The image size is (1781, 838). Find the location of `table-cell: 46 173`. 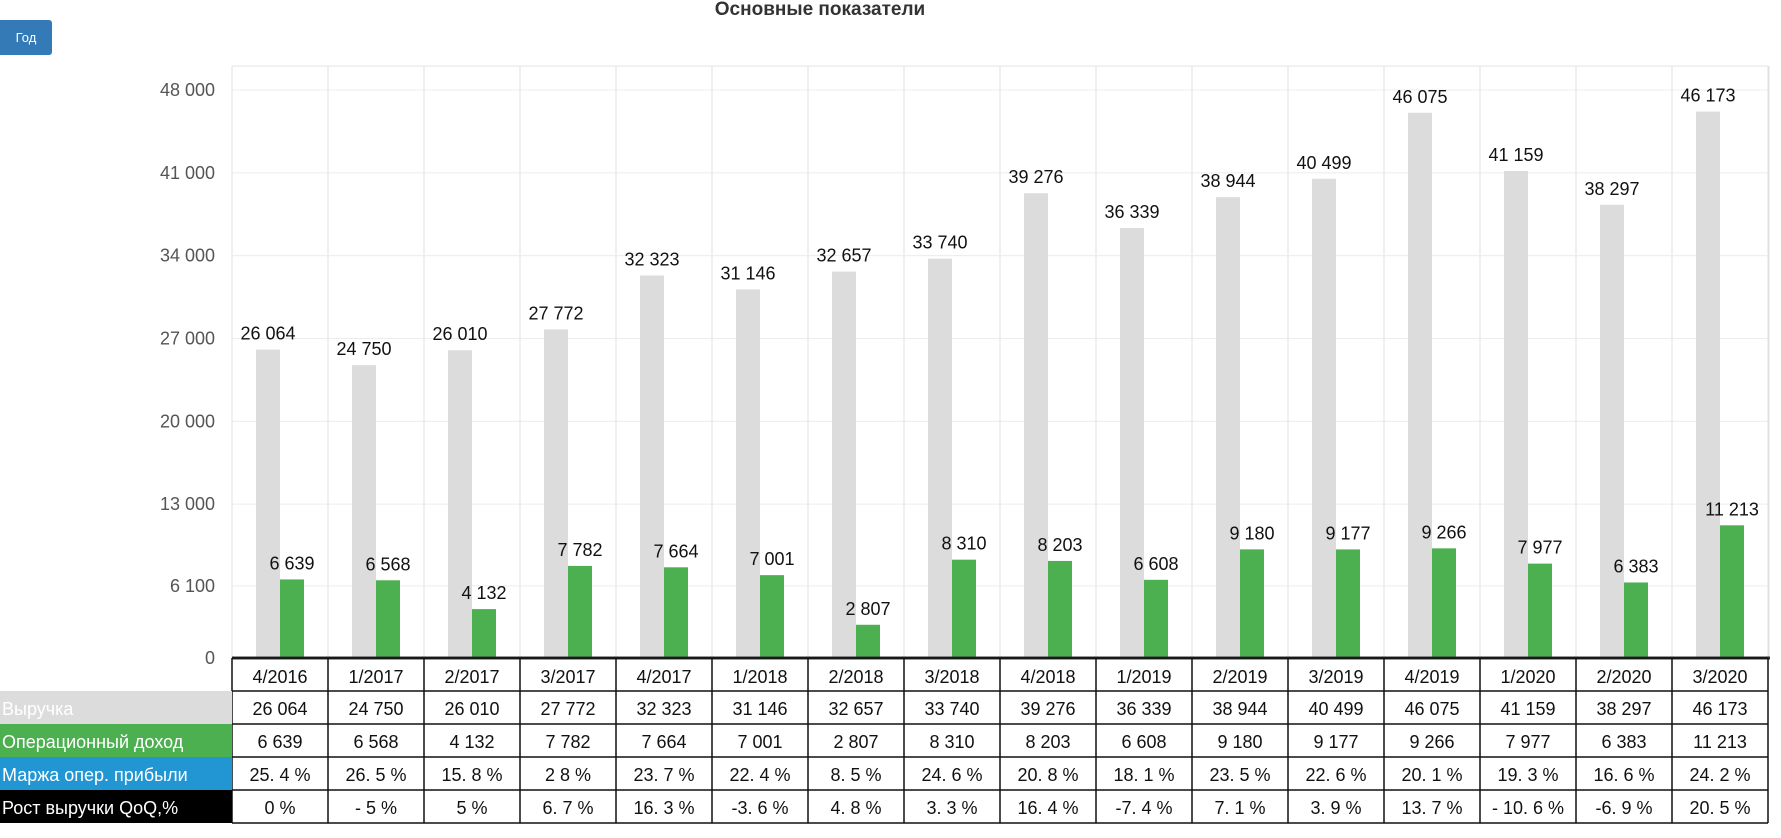

table-cell: 46 173 is located at coordinates (1719, 709).